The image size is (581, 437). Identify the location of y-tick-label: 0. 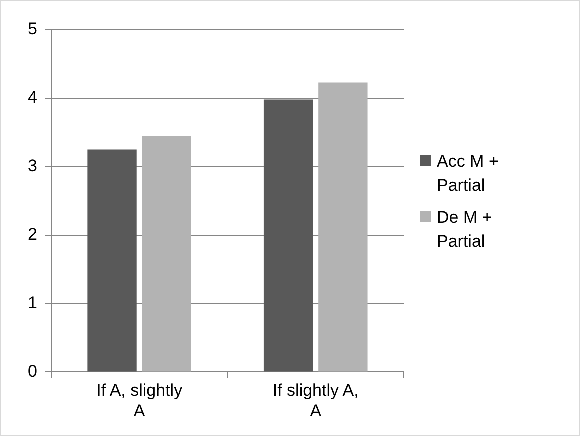
(33, 371).